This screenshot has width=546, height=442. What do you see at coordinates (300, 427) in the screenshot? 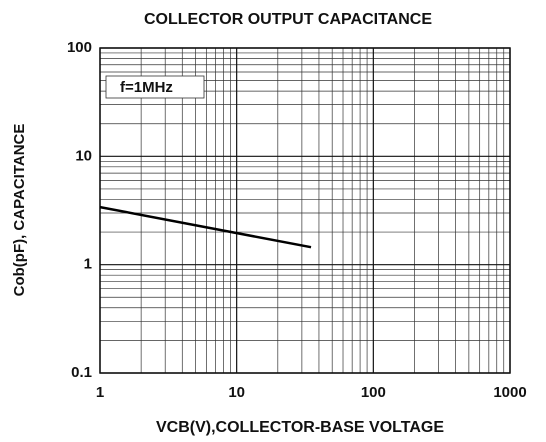
I see `x-axis-label: VCB(V),COLLECTOR-BASE VOLTAGE` at bounding box center [300, 427].